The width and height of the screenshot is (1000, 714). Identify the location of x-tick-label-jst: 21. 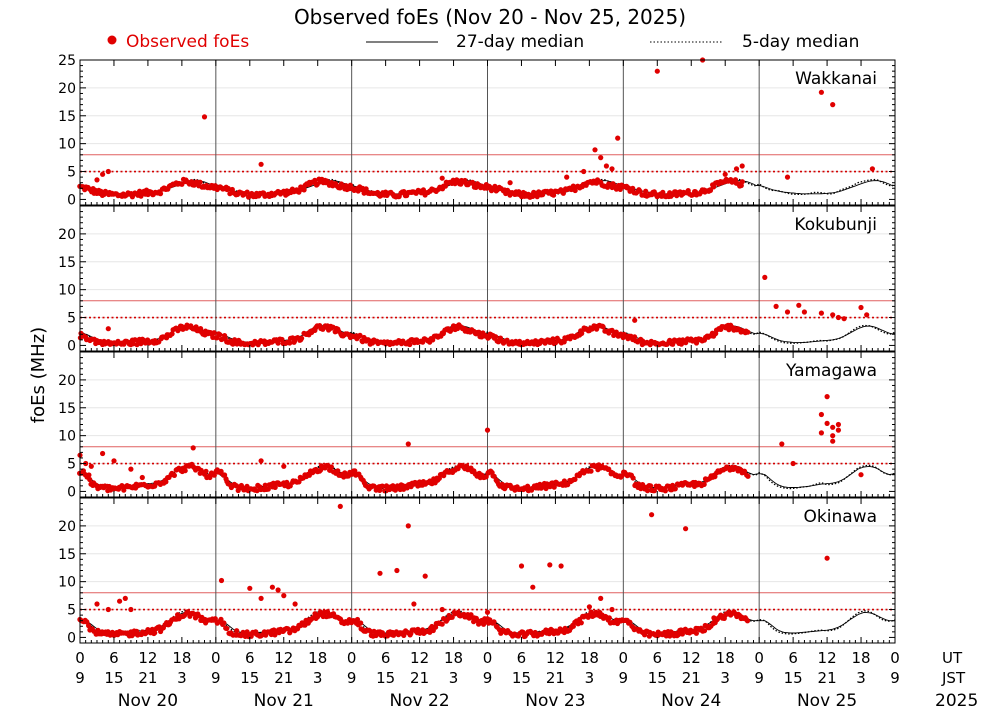
(691, 678).